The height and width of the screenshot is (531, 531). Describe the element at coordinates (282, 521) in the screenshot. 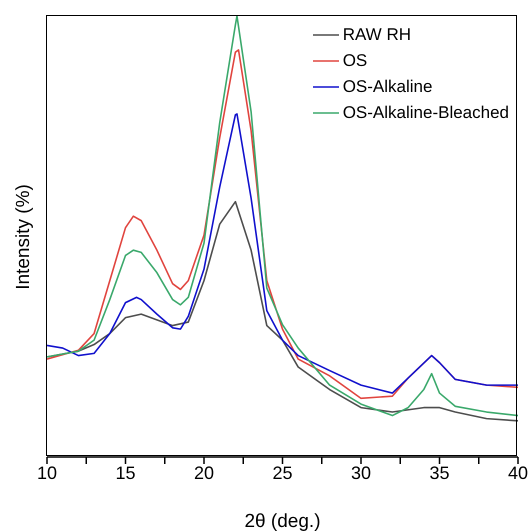

I see `x-axis-title: 2θ (deg.)` at that location.